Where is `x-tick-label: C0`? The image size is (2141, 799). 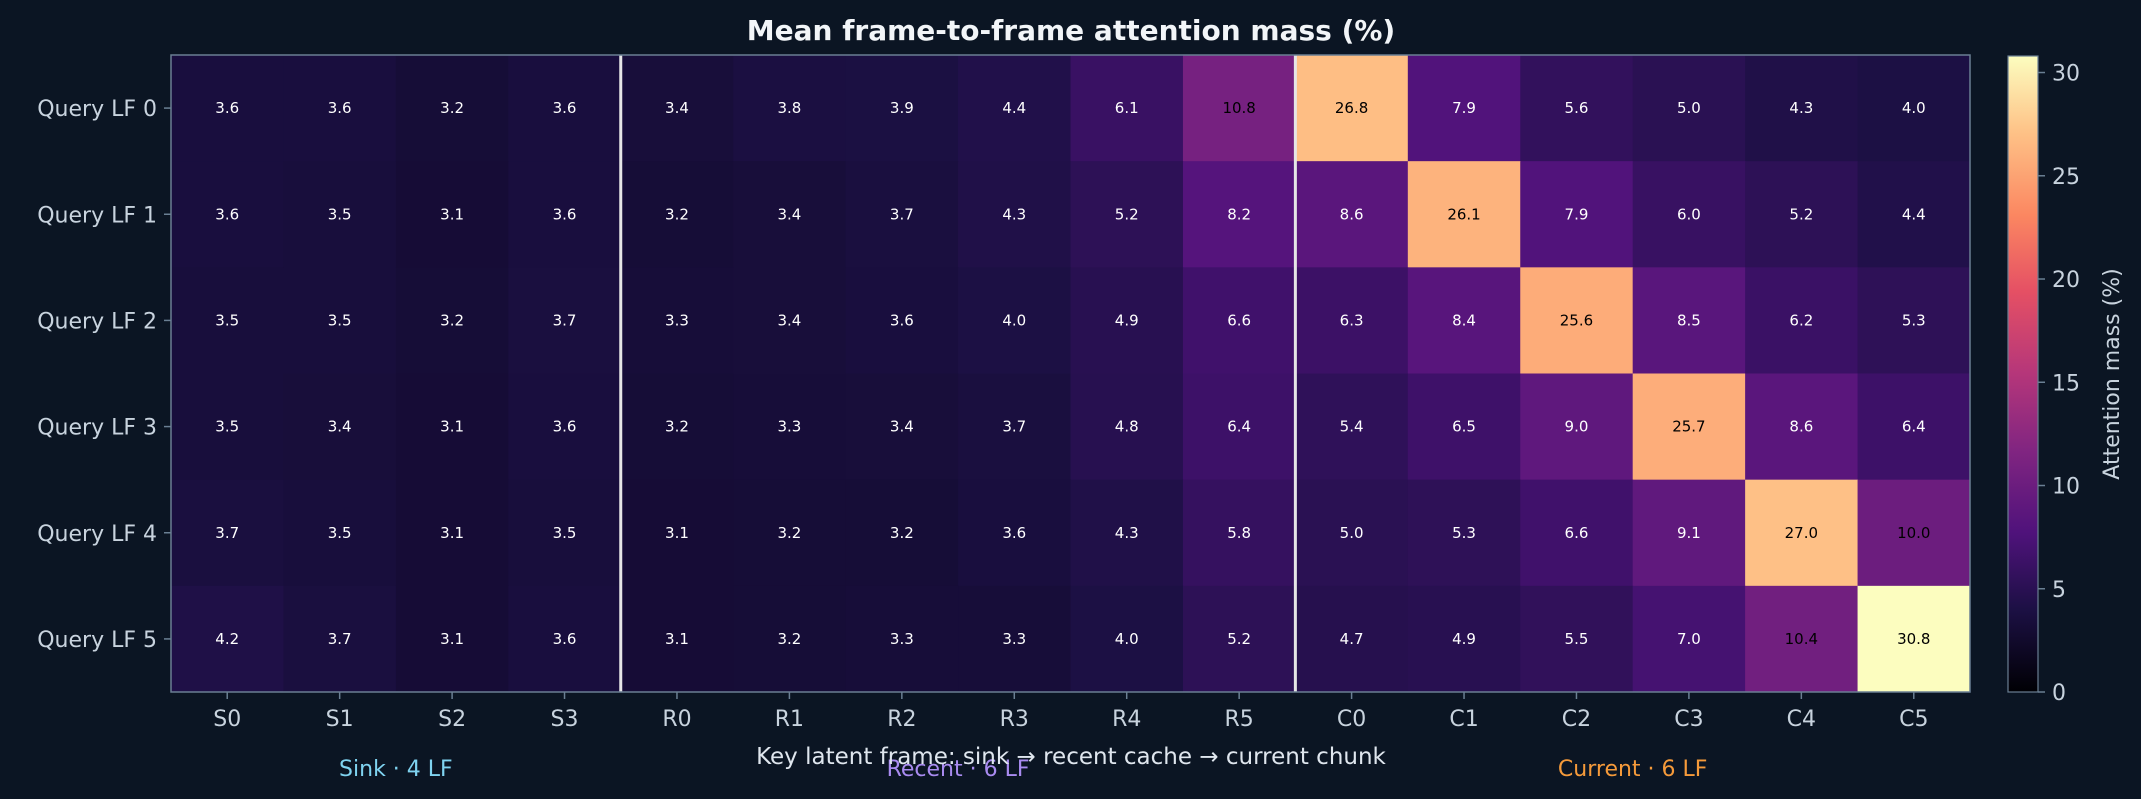 x-tick-label: C0 is located at coordinates (1351, 719).